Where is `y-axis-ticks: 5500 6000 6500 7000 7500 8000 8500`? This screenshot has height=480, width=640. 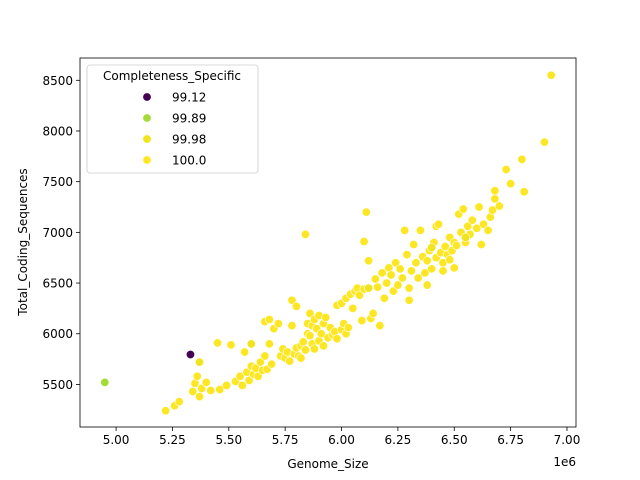
y-axis-ticks: 5500 6000 6500 7000 7500 8000 8500 is located at coordinates (61, 233).